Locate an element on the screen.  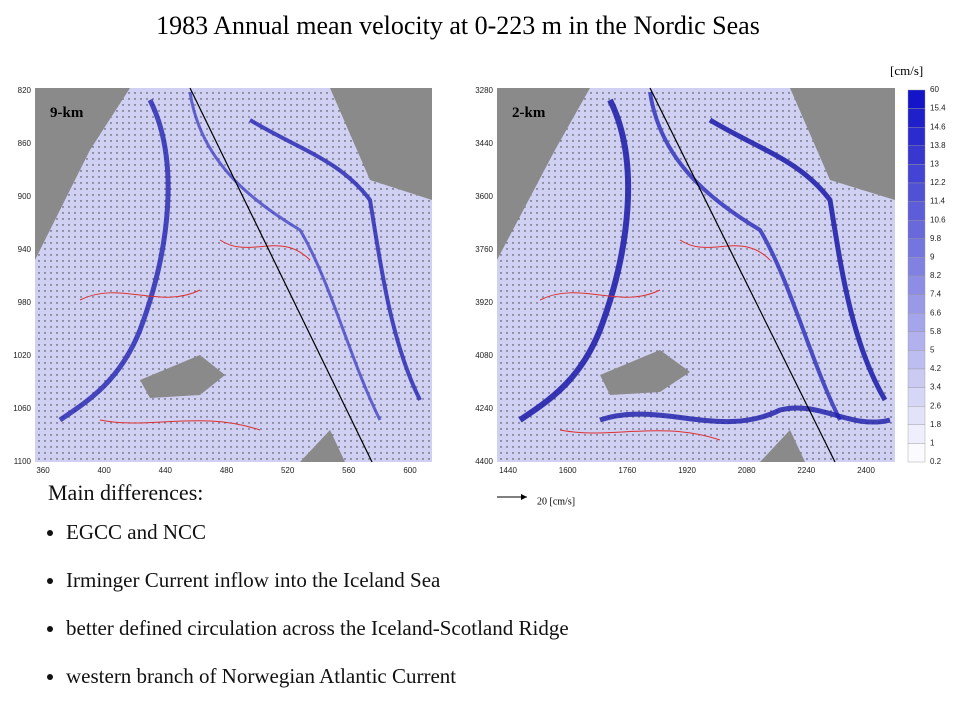
x-tick-label: 360 is located at coordinates (43, 470).